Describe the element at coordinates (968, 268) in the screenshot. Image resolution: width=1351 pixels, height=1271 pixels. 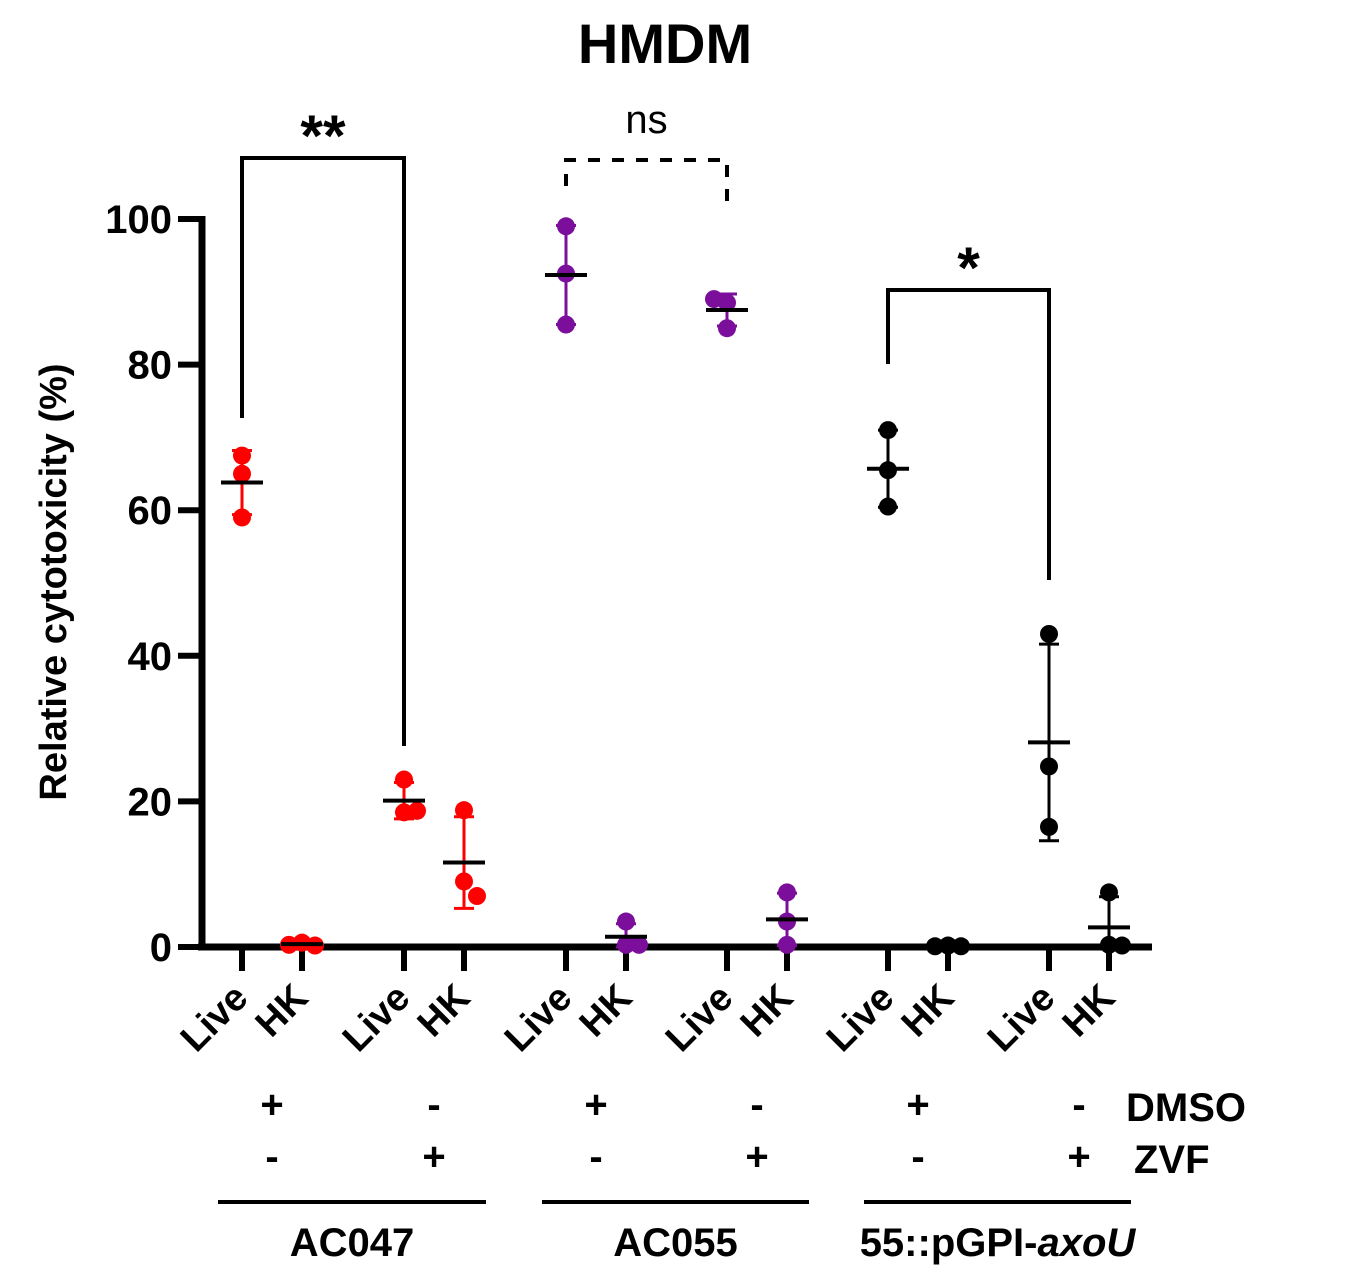
I see `significance-label: *` at that location.